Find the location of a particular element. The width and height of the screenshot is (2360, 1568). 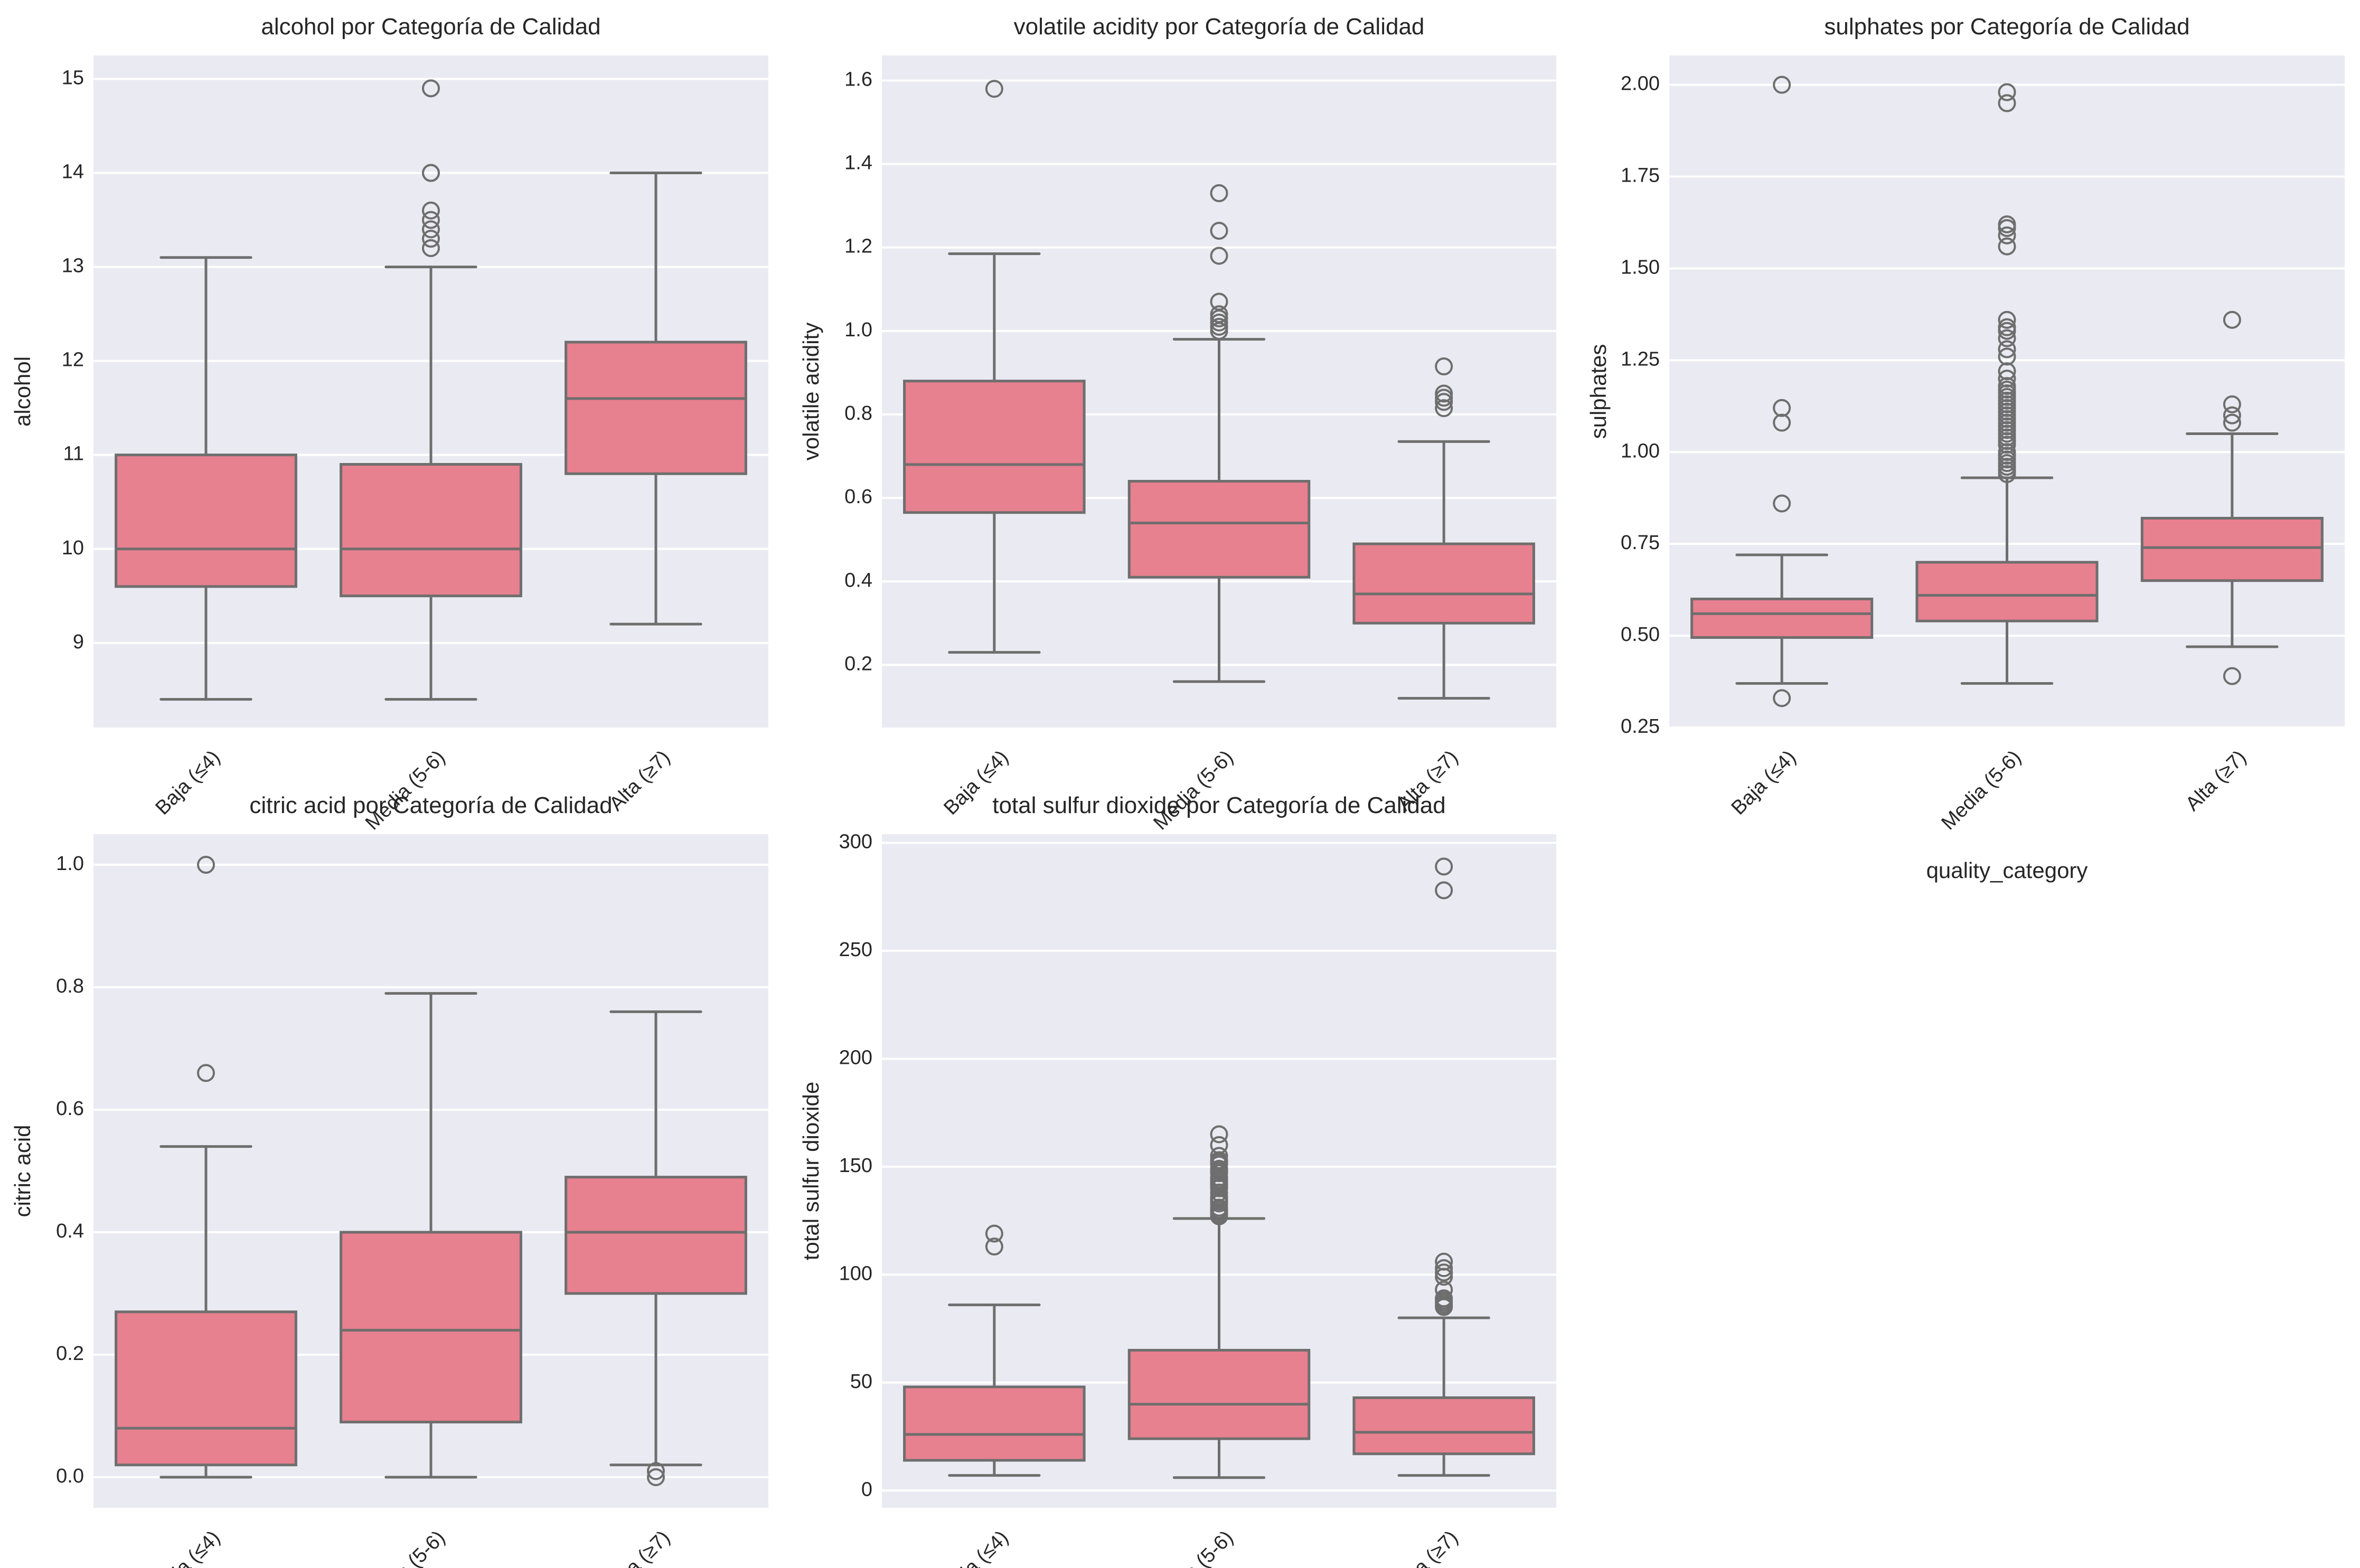

y-tick-label: 0.4 is located at coordinates (70, 1231).